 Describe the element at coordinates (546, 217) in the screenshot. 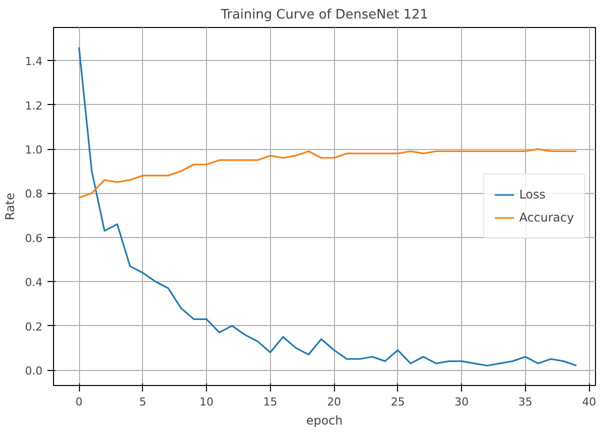

I see `legend-label: Accuracy` at that location.